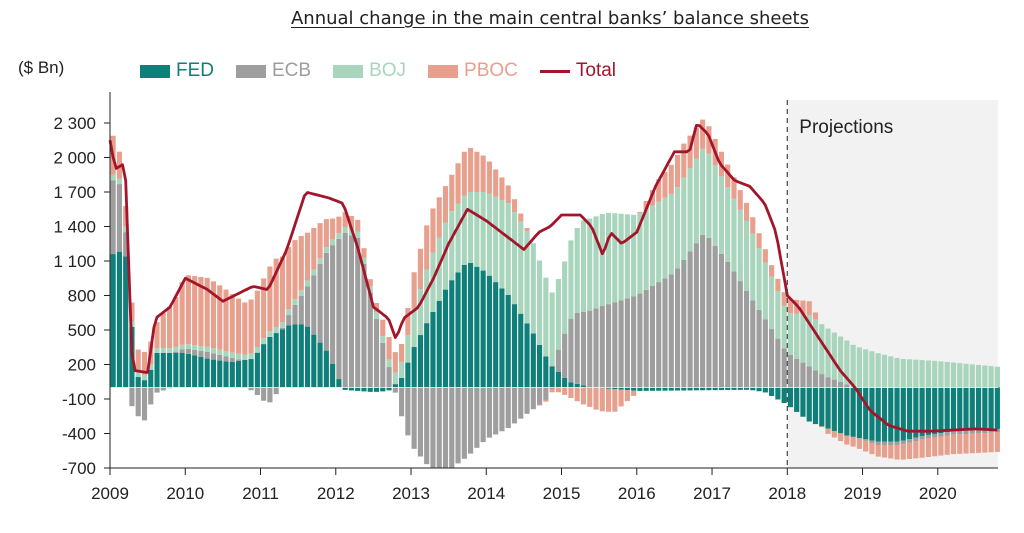  I want to click on legend-item-fed: FED, so click(177, 71).